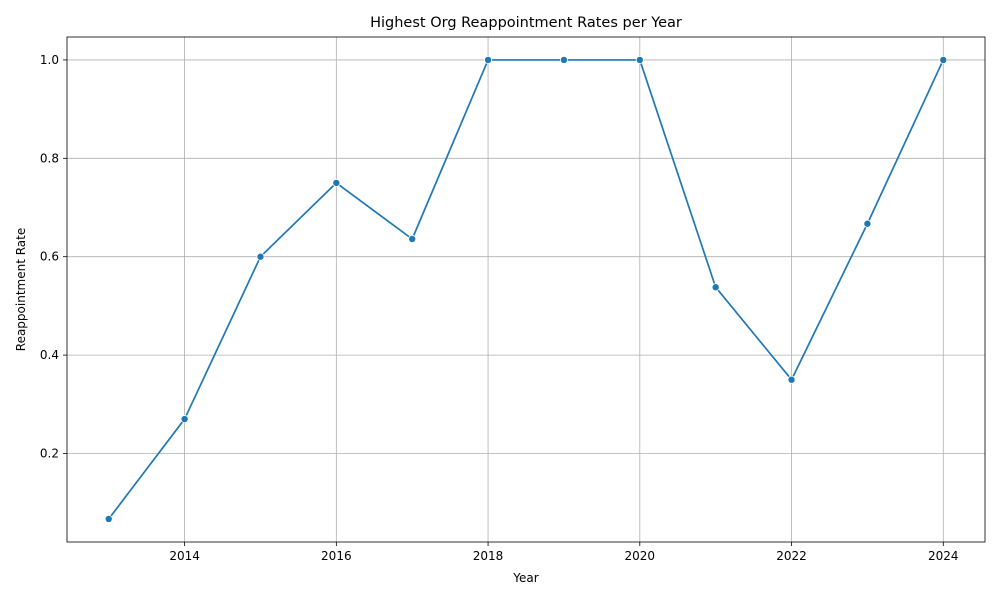 This screenshot has width=1000, height=604. Describe the element at coordinates (867, 223) in the screenshot. I see `data-point-2023` at that location.